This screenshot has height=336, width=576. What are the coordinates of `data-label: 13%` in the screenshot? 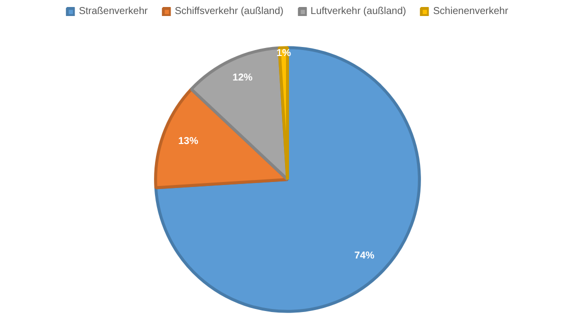 It's located at (188, 142).